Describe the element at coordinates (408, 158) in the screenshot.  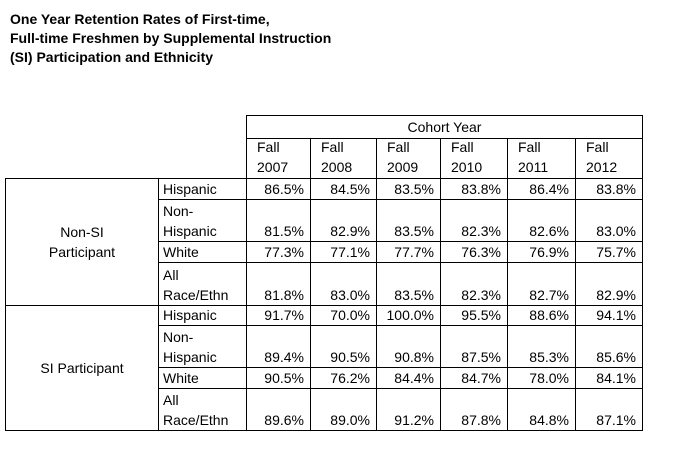
I see `column-header: Fall 2009` at that location.